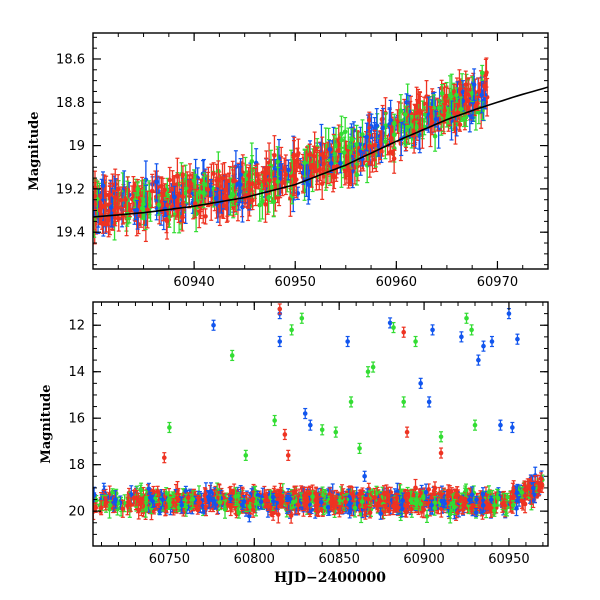  I want to click on x-tick-label: 60950, so click(295, 282).